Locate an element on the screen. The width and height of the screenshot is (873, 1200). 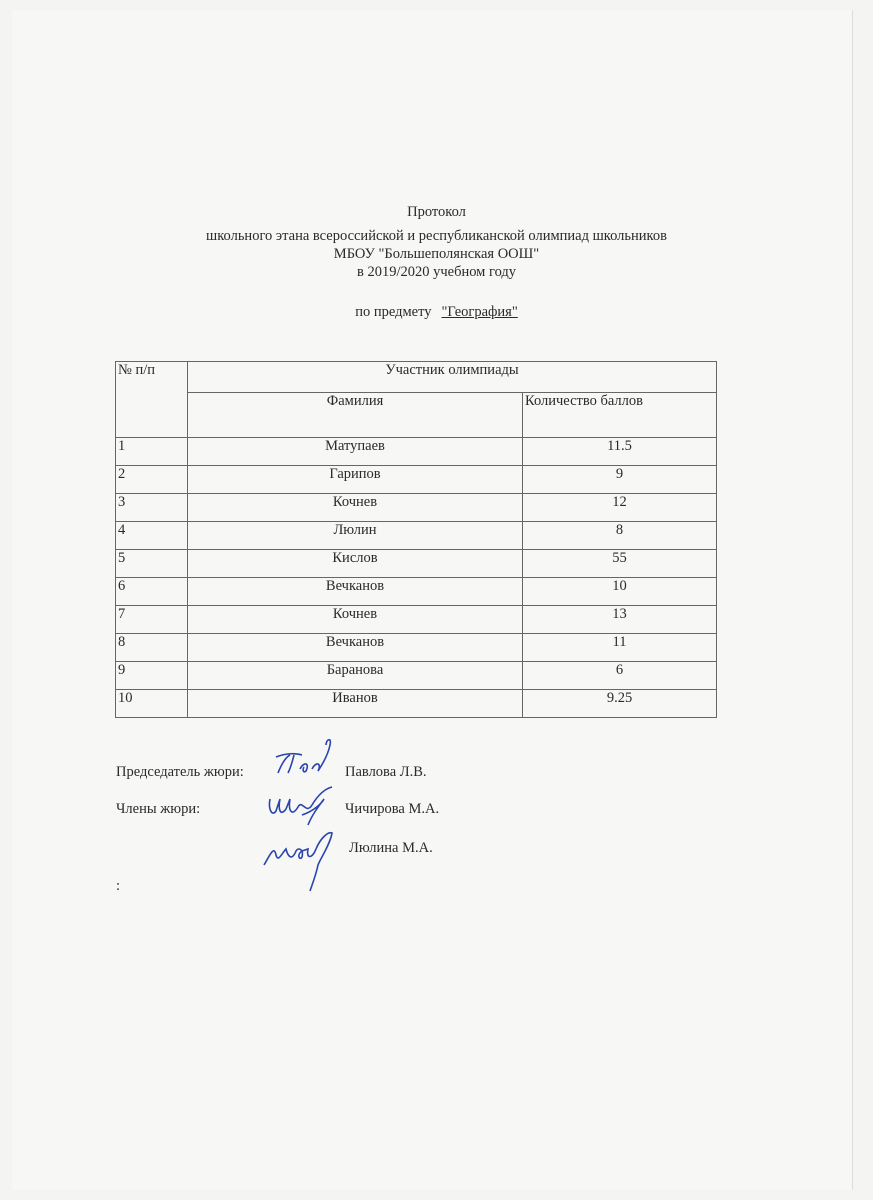
row-number: 9 is located at coordinates (151, 675).